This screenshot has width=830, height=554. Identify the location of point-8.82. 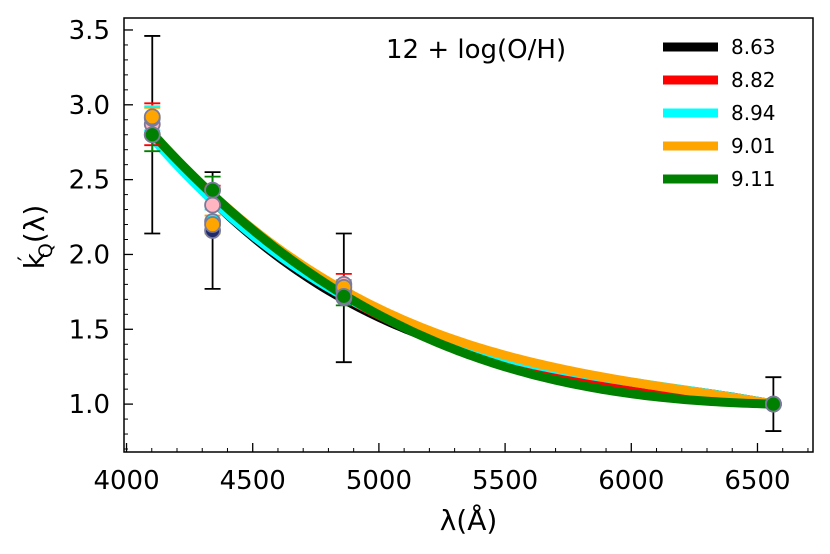
(212, 205).